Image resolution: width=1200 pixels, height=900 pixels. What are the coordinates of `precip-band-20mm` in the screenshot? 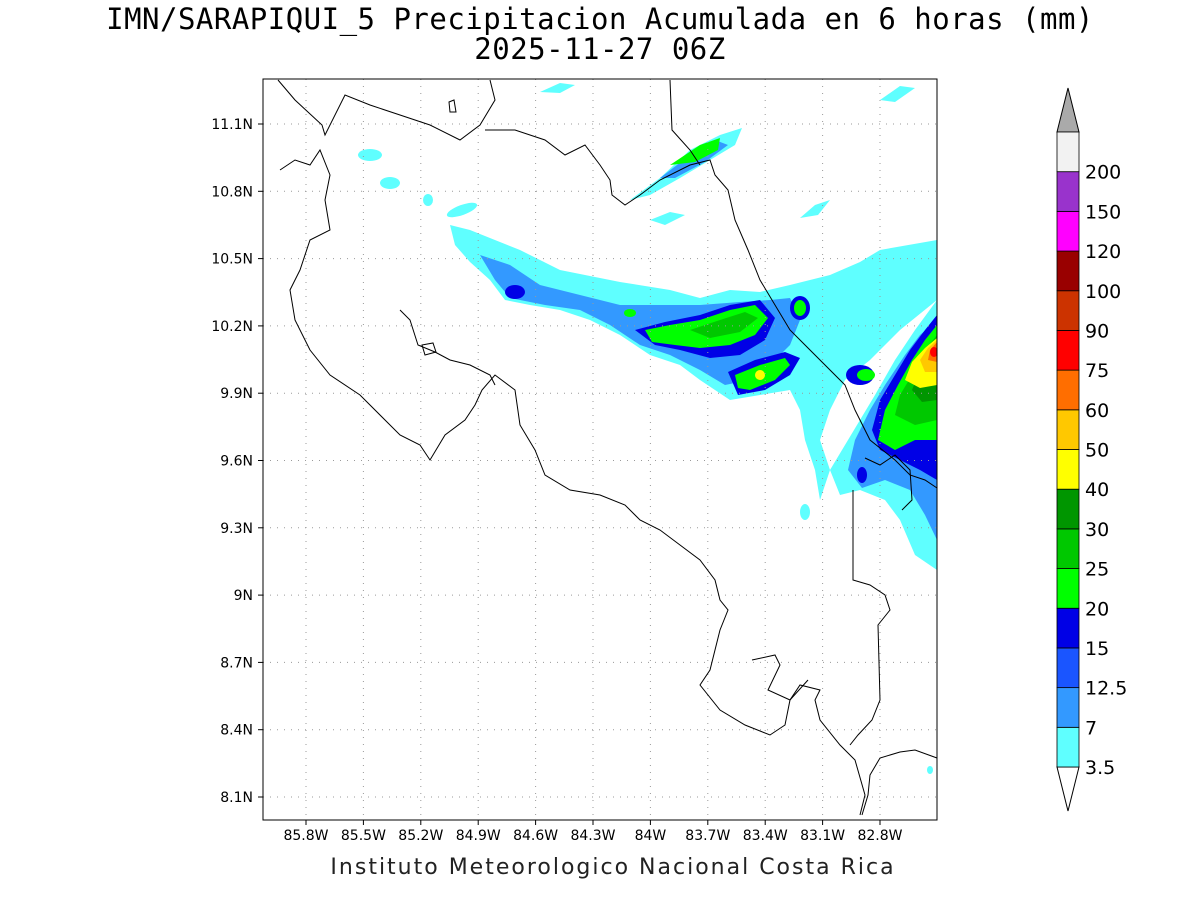 It's located at (695, 151).